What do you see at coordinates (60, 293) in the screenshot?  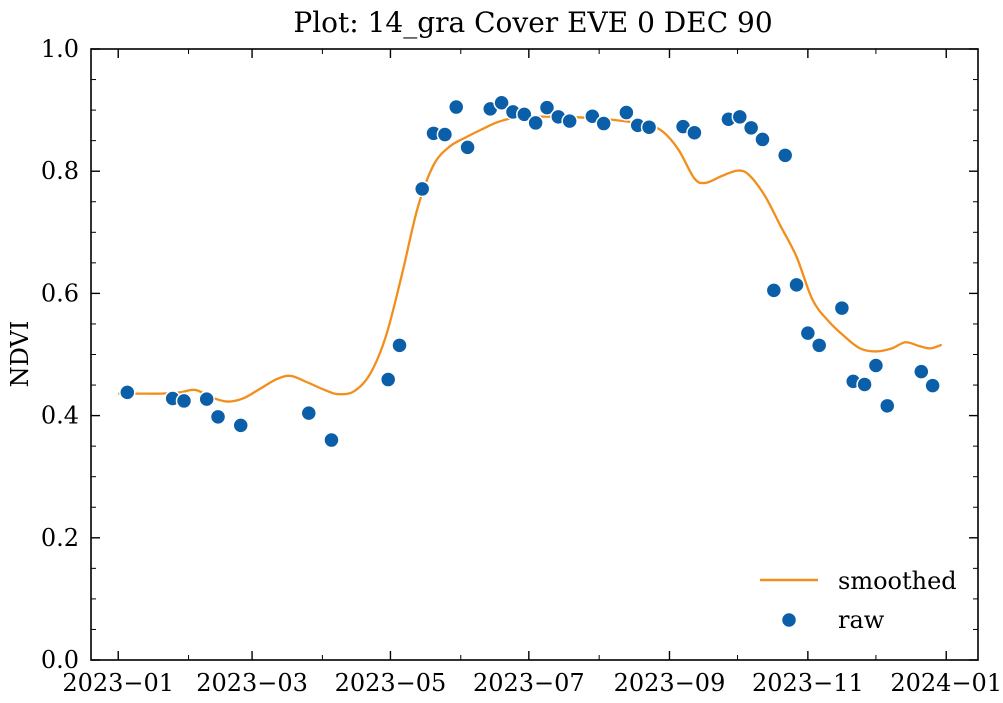 I see `y-tick-label: 0.6` at bounding box center [60, 293].